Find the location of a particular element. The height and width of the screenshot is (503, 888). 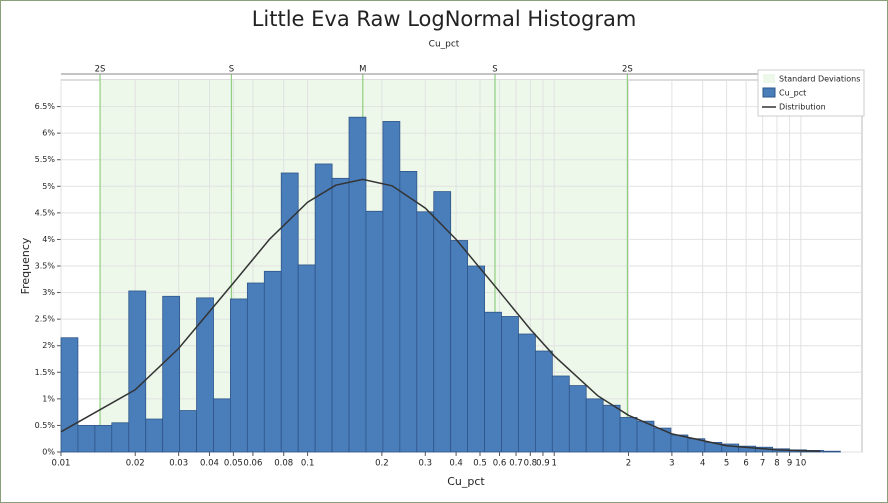

chart-title: Little Eva Raw LogNormal Histogram is located at coordinates (444, 19).